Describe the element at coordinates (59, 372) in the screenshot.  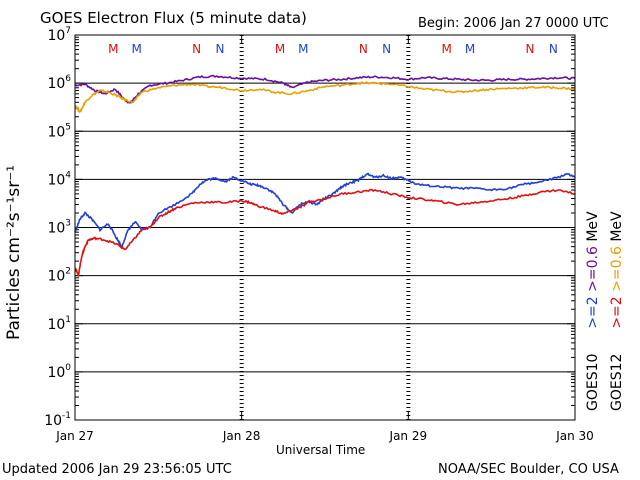
I see `y-tick-label: 10⁰` at that location.